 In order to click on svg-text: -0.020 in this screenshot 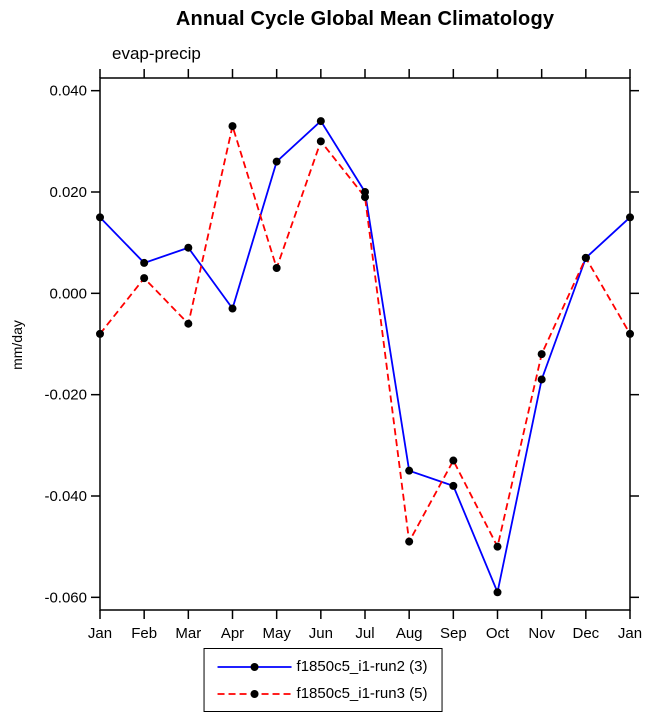, I will do `click(65, 395)`.